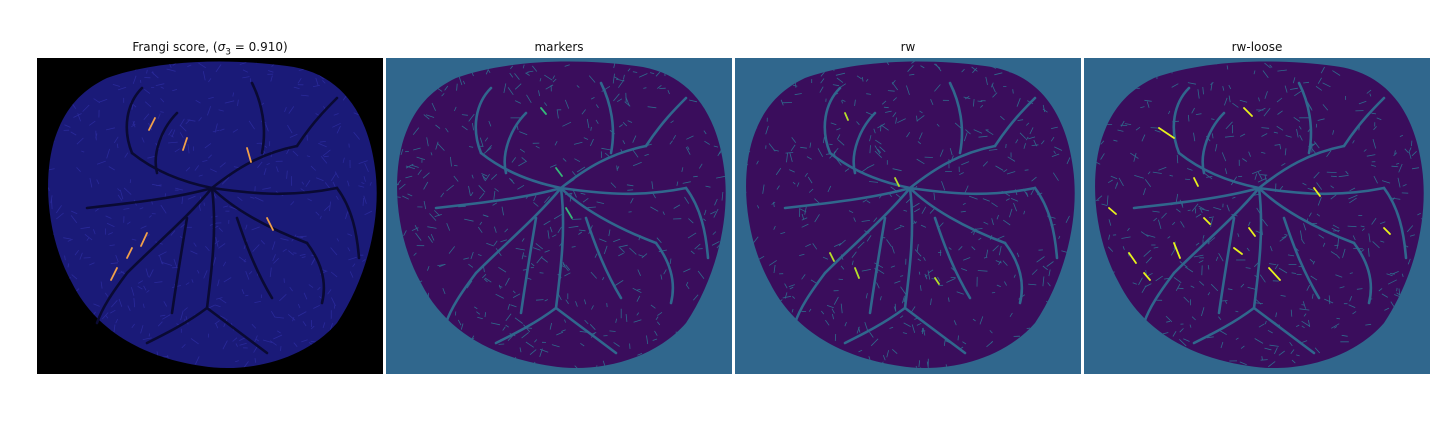 This screenshot has width=1440, height=432. Describe the element at coordinates (908, 47) in the screenshot. I see `panel-title-rw: rw` at that location.